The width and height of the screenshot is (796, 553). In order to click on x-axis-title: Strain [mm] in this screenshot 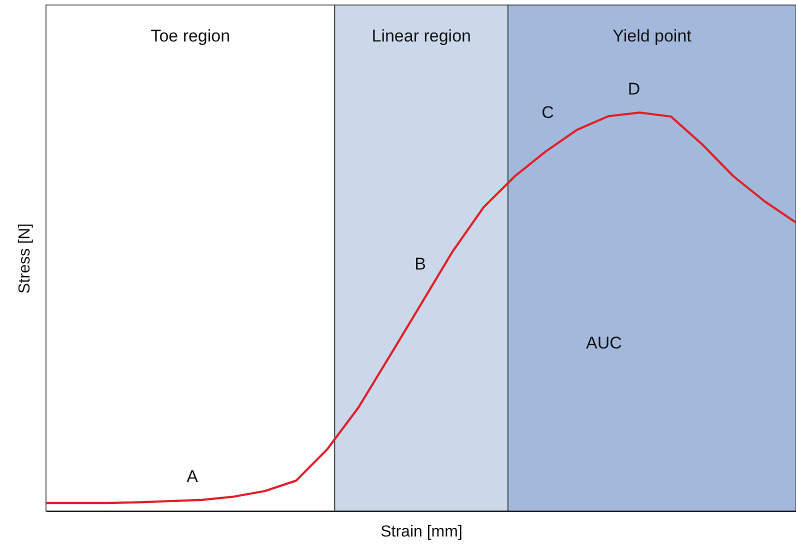, I will do `click(421, 532)`.